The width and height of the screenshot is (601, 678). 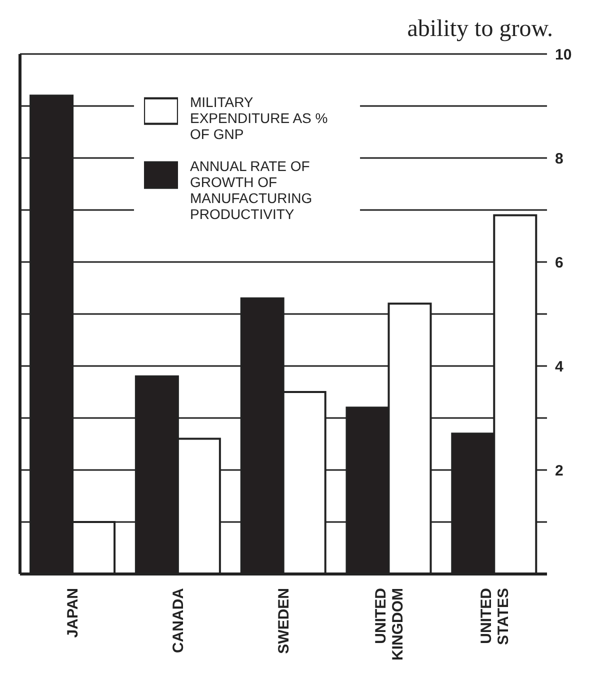 What do you see at coordinates (284, 621) in the screenshot?
I see `x-tick-label: SWEDEN` at bounding box center [284, 621].